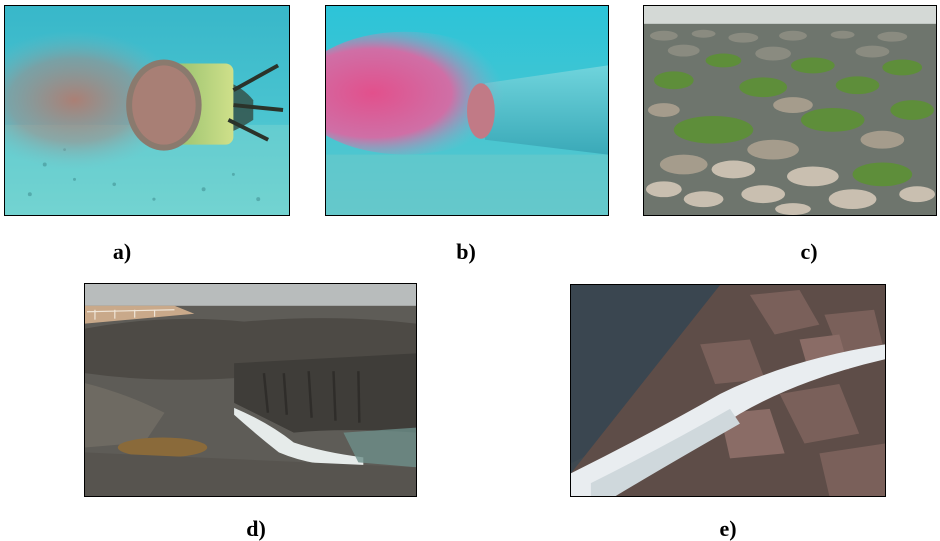 The image size is (940, 541). I want to click on panel-label-d: d), so click(256, 528).